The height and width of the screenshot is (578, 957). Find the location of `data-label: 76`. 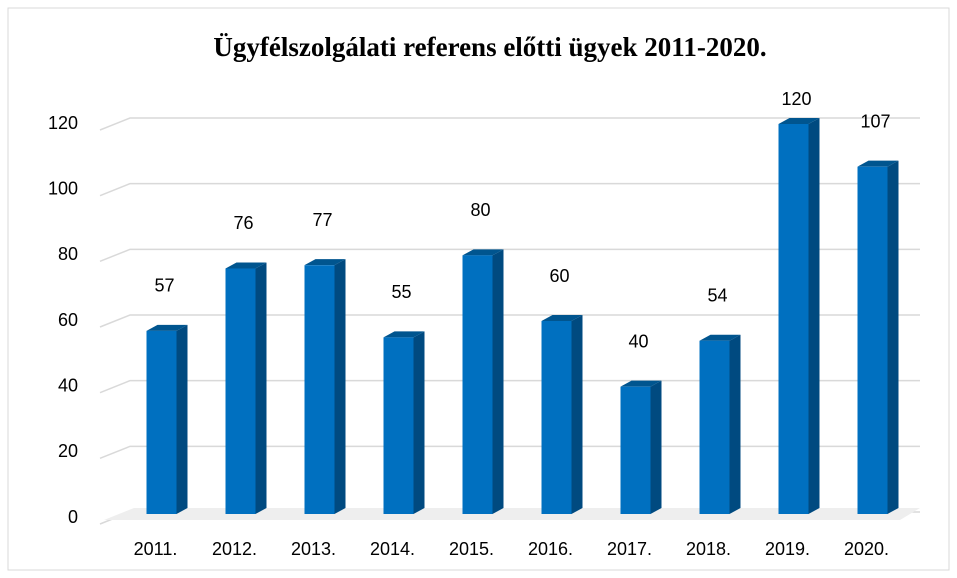

data-label: 76 is located at coordinates (243, 223).